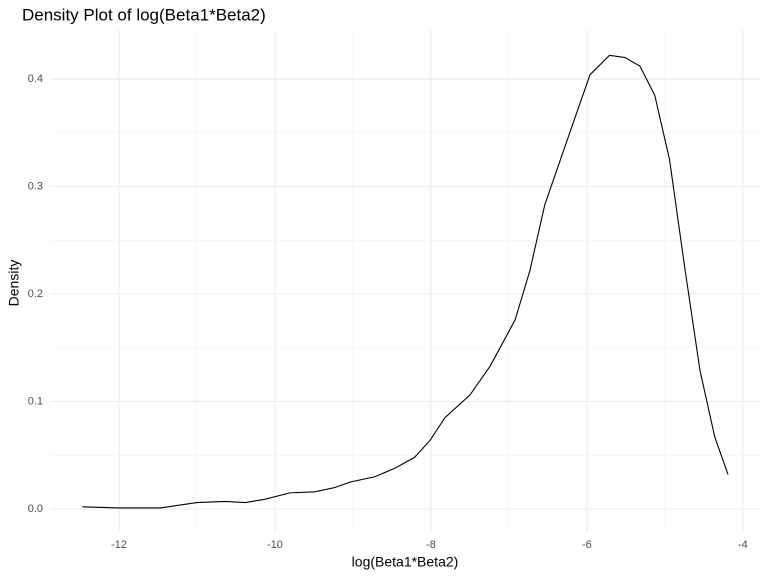 This screenshot has width=768, height=576. Describe the element at coordinates (14, 283) in the screenshot. I see `y-axis-label: Density` at that location.